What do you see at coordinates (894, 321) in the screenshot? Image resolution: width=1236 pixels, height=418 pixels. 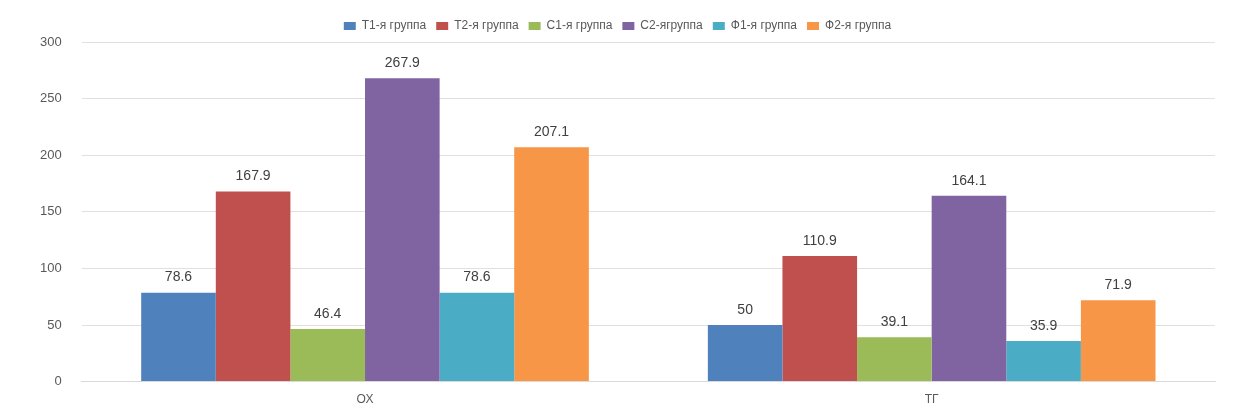 I see `data-label: 39.1` at bounding box center [894, 321].